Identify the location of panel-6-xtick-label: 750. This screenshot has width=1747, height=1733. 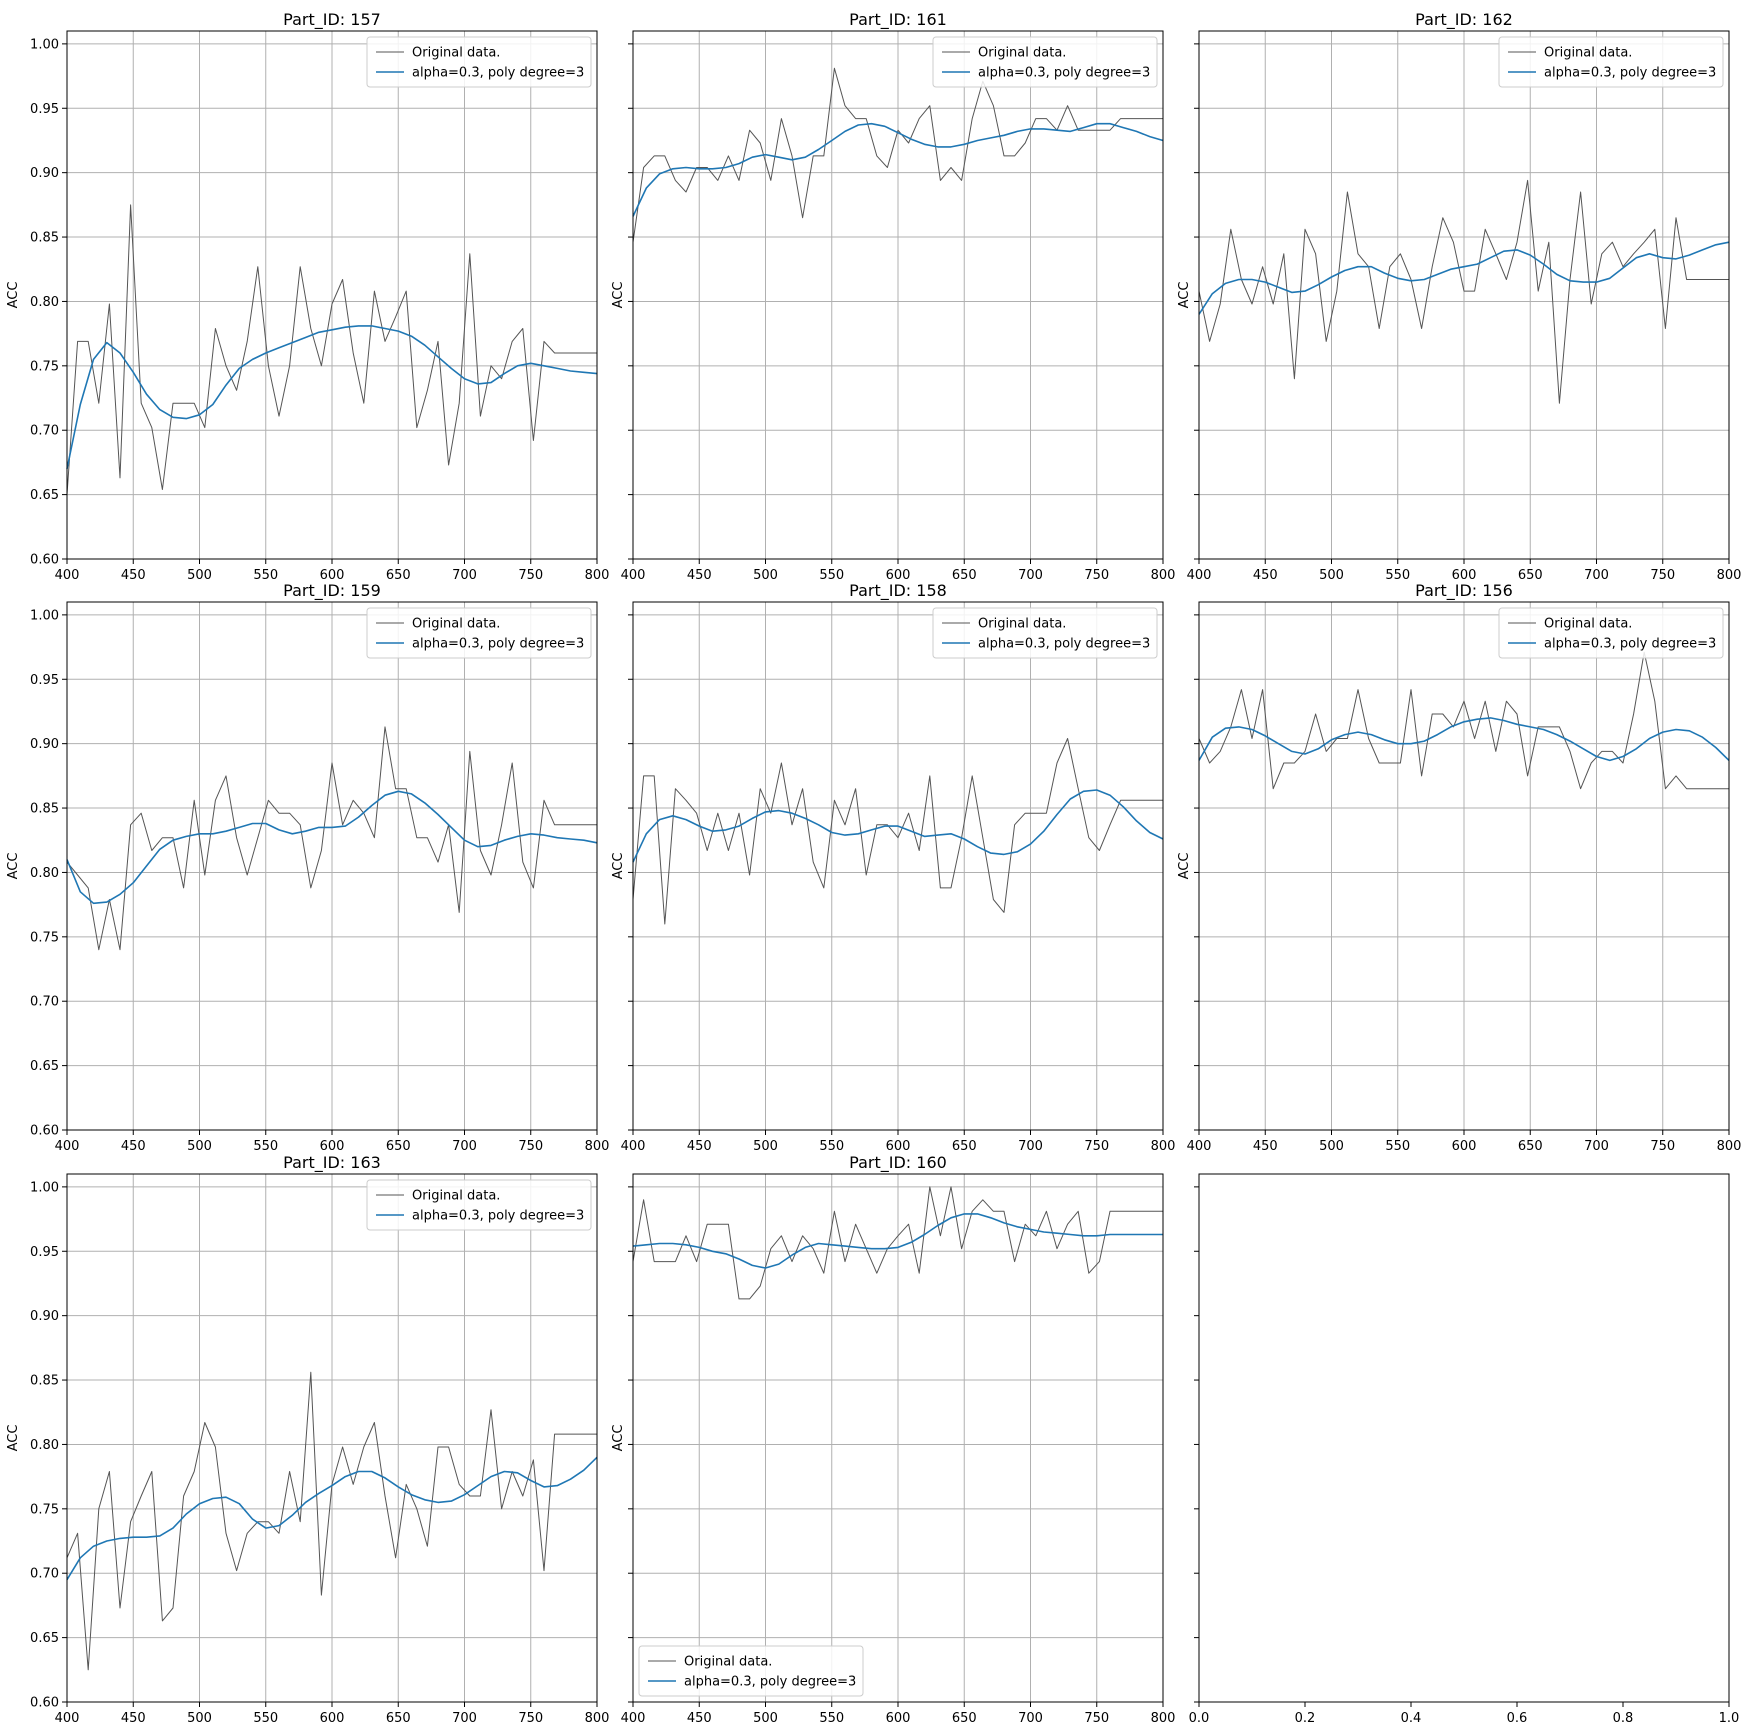
(1662, 1146).